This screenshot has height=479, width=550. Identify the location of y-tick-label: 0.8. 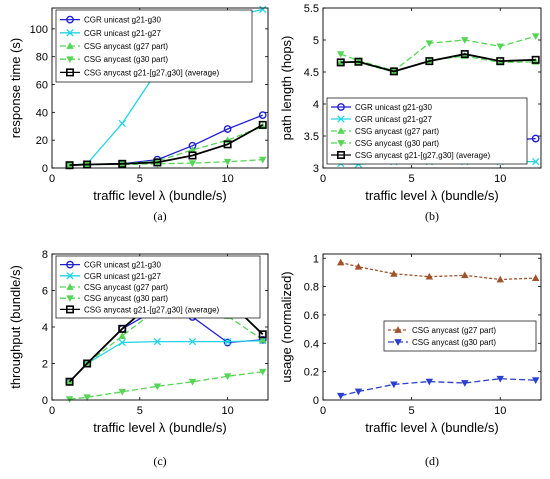
(311, 288).